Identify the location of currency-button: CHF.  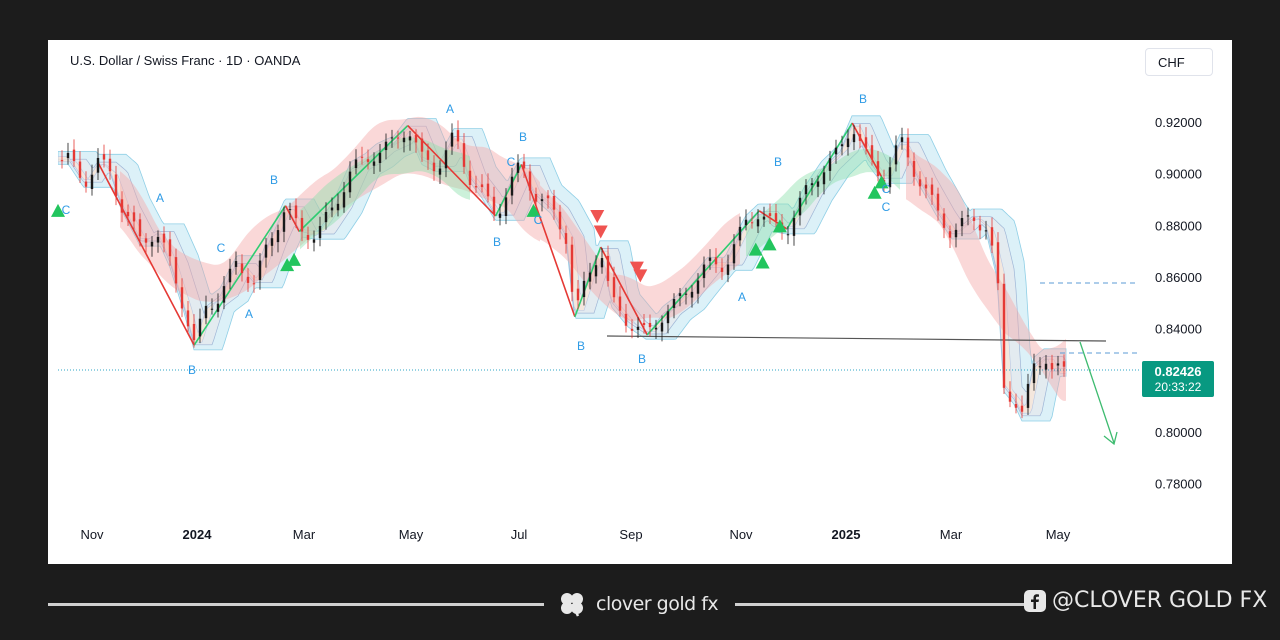
(1179, 62).